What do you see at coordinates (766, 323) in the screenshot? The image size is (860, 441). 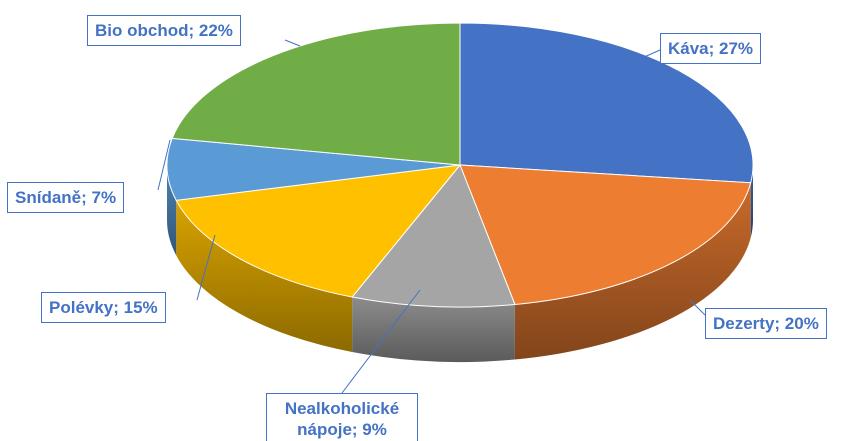 I see `data-label: Dezerty; 20%` at bounding box center [766, 323].